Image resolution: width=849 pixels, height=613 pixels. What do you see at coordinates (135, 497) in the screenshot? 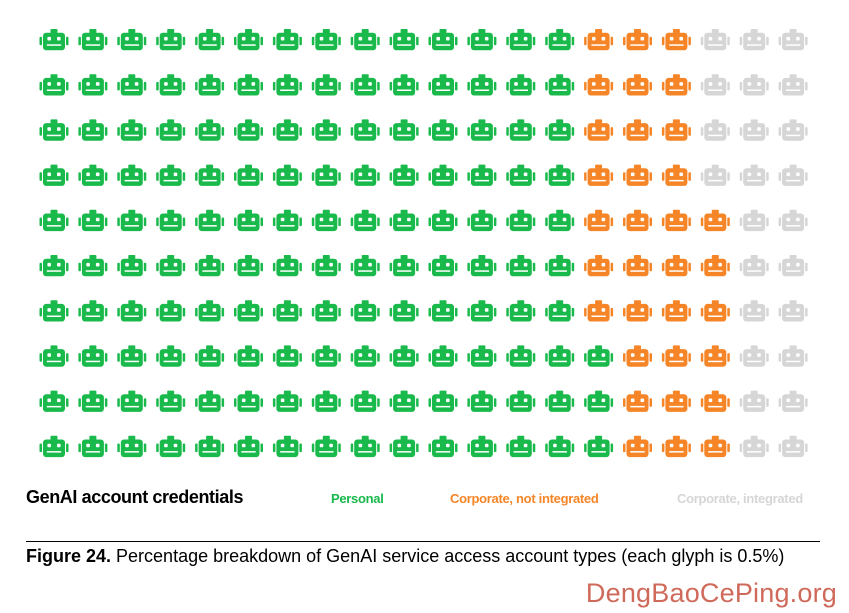
I see `legend-title: GenAI account credentials` at bounding box center [135, 497].